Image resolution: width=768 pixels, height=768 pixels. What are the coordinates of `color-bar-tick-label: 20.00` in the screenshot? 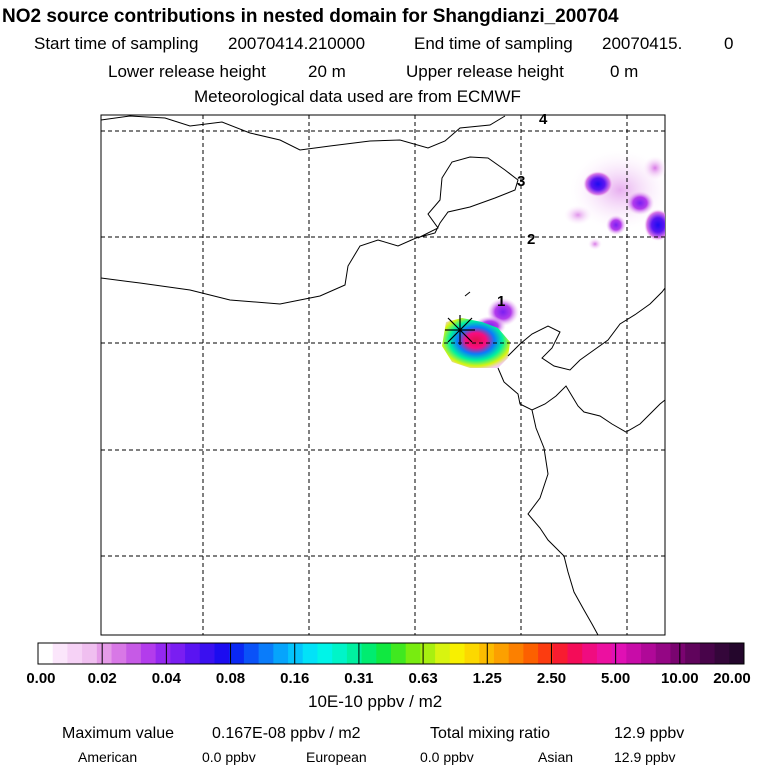 It's located at (732, 678).